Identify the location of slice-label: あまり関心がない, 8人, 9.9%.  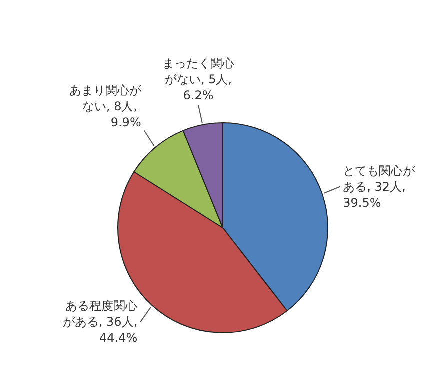
(105, 107).